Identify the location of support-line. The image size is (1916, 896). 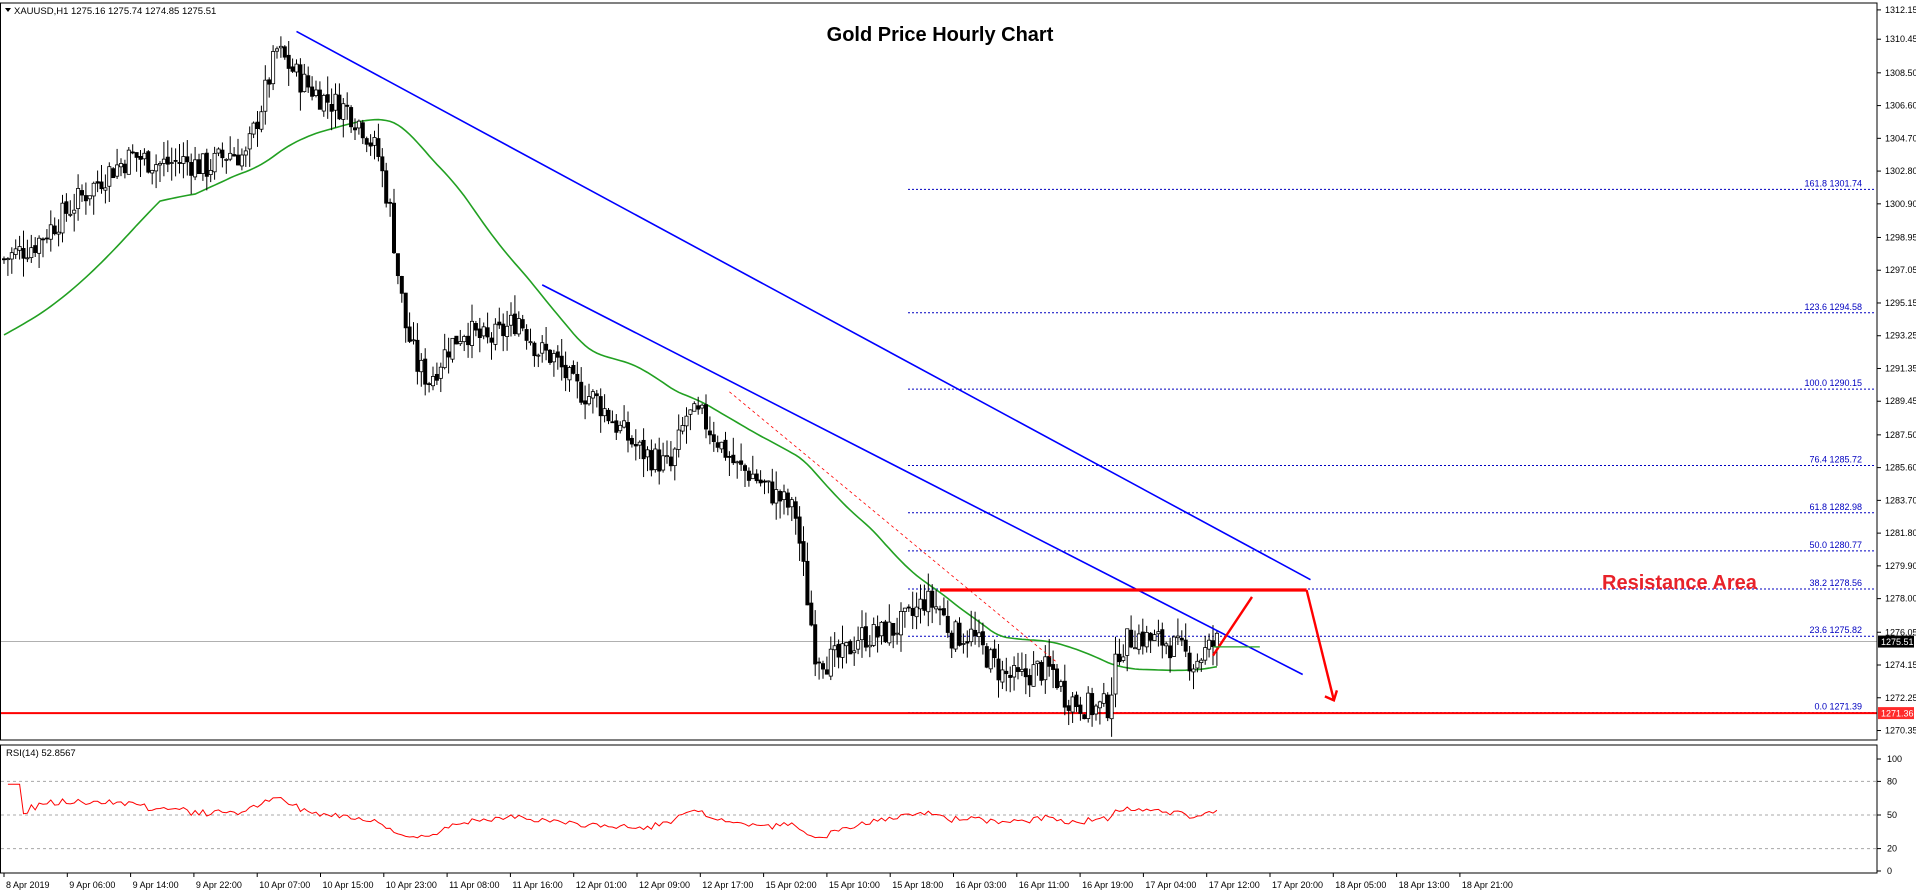
(938, 678).